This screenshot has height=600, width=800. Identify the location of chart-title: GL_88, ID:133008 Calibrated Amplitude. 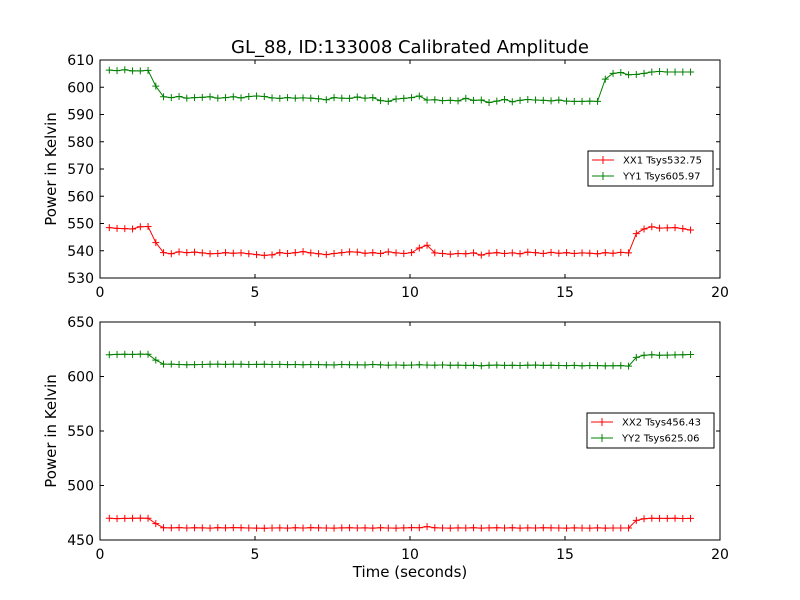
(410, 47).